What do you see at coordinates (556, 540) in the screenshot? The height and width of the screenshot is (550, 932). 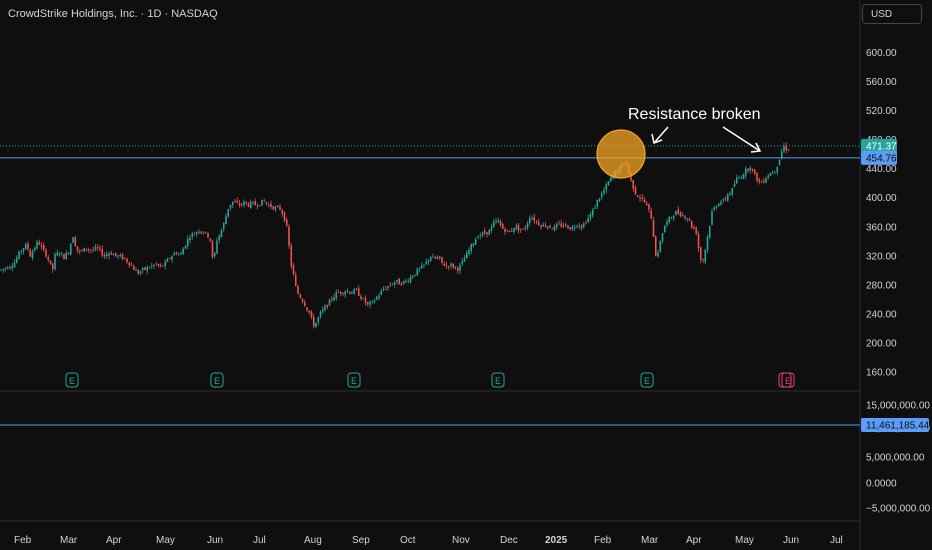 I see `time-tick-label: 2025` at bounding box center [556, 540].